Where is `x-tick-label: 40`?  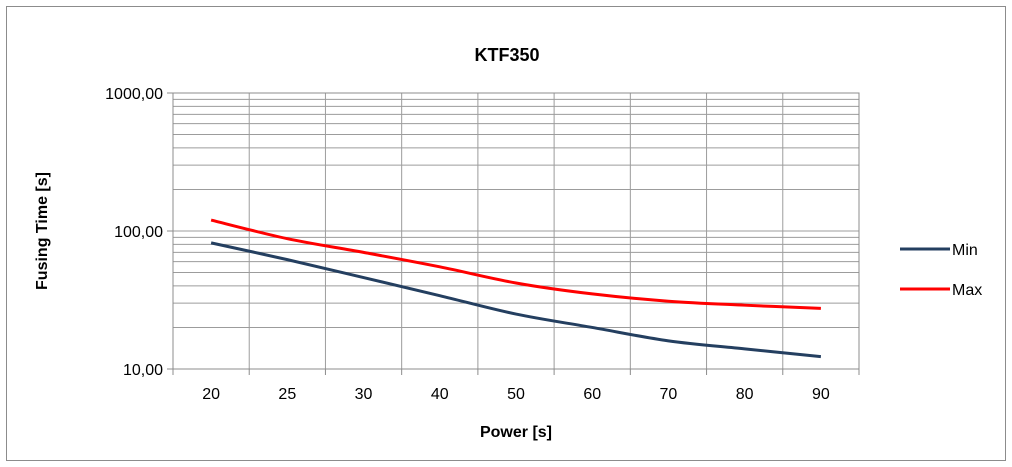
x-tick-label: 40 is located at coordinates (440, 394).